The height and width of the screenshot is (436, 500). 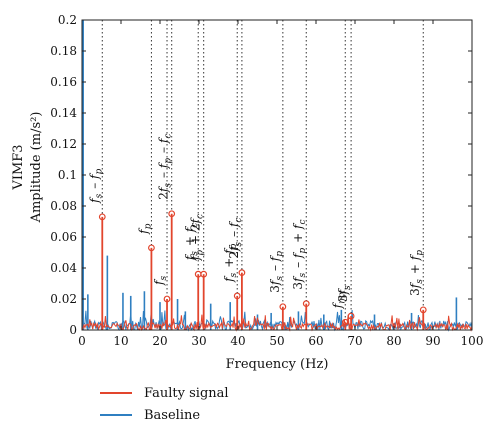 I want to click on y-tick-label: 0.08, so click(x=63, y=206).